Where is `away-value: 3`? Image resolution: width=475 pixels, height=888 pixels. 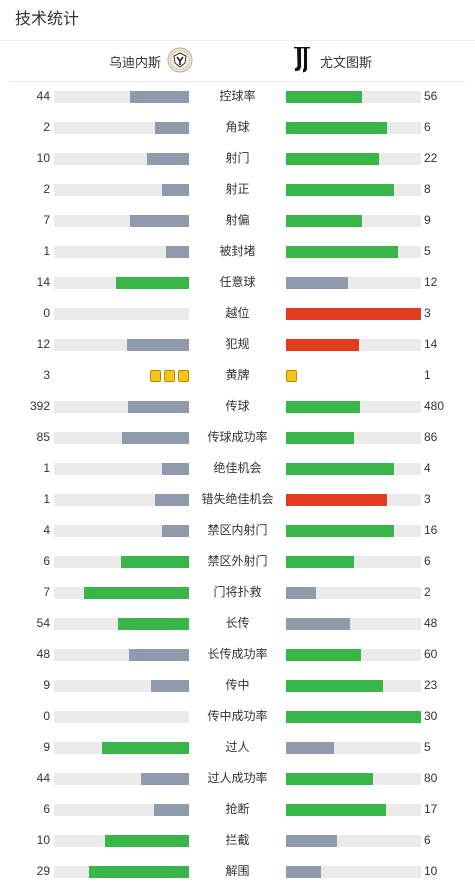
away-value: 3 is located at coordinates (427, 313).